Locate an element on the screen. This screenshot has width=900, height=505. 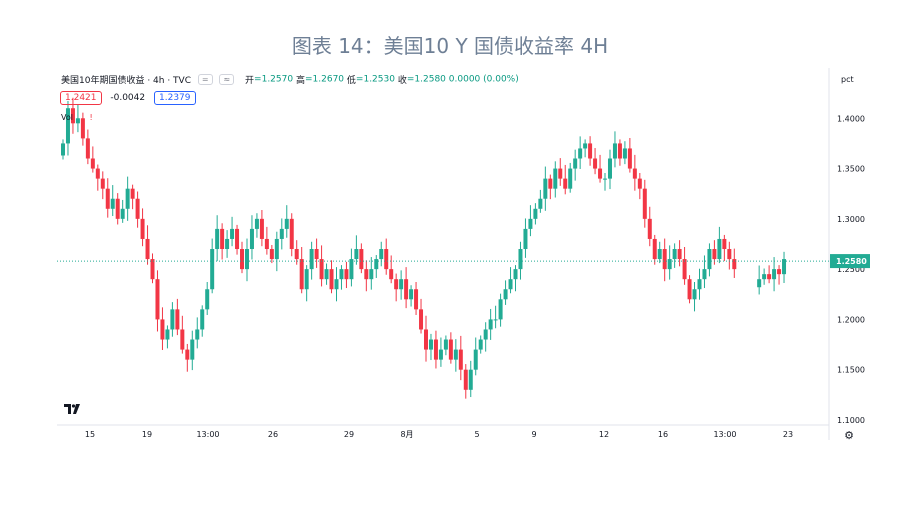
volume-legend: Vol ! is located at coordinates (77, 117).